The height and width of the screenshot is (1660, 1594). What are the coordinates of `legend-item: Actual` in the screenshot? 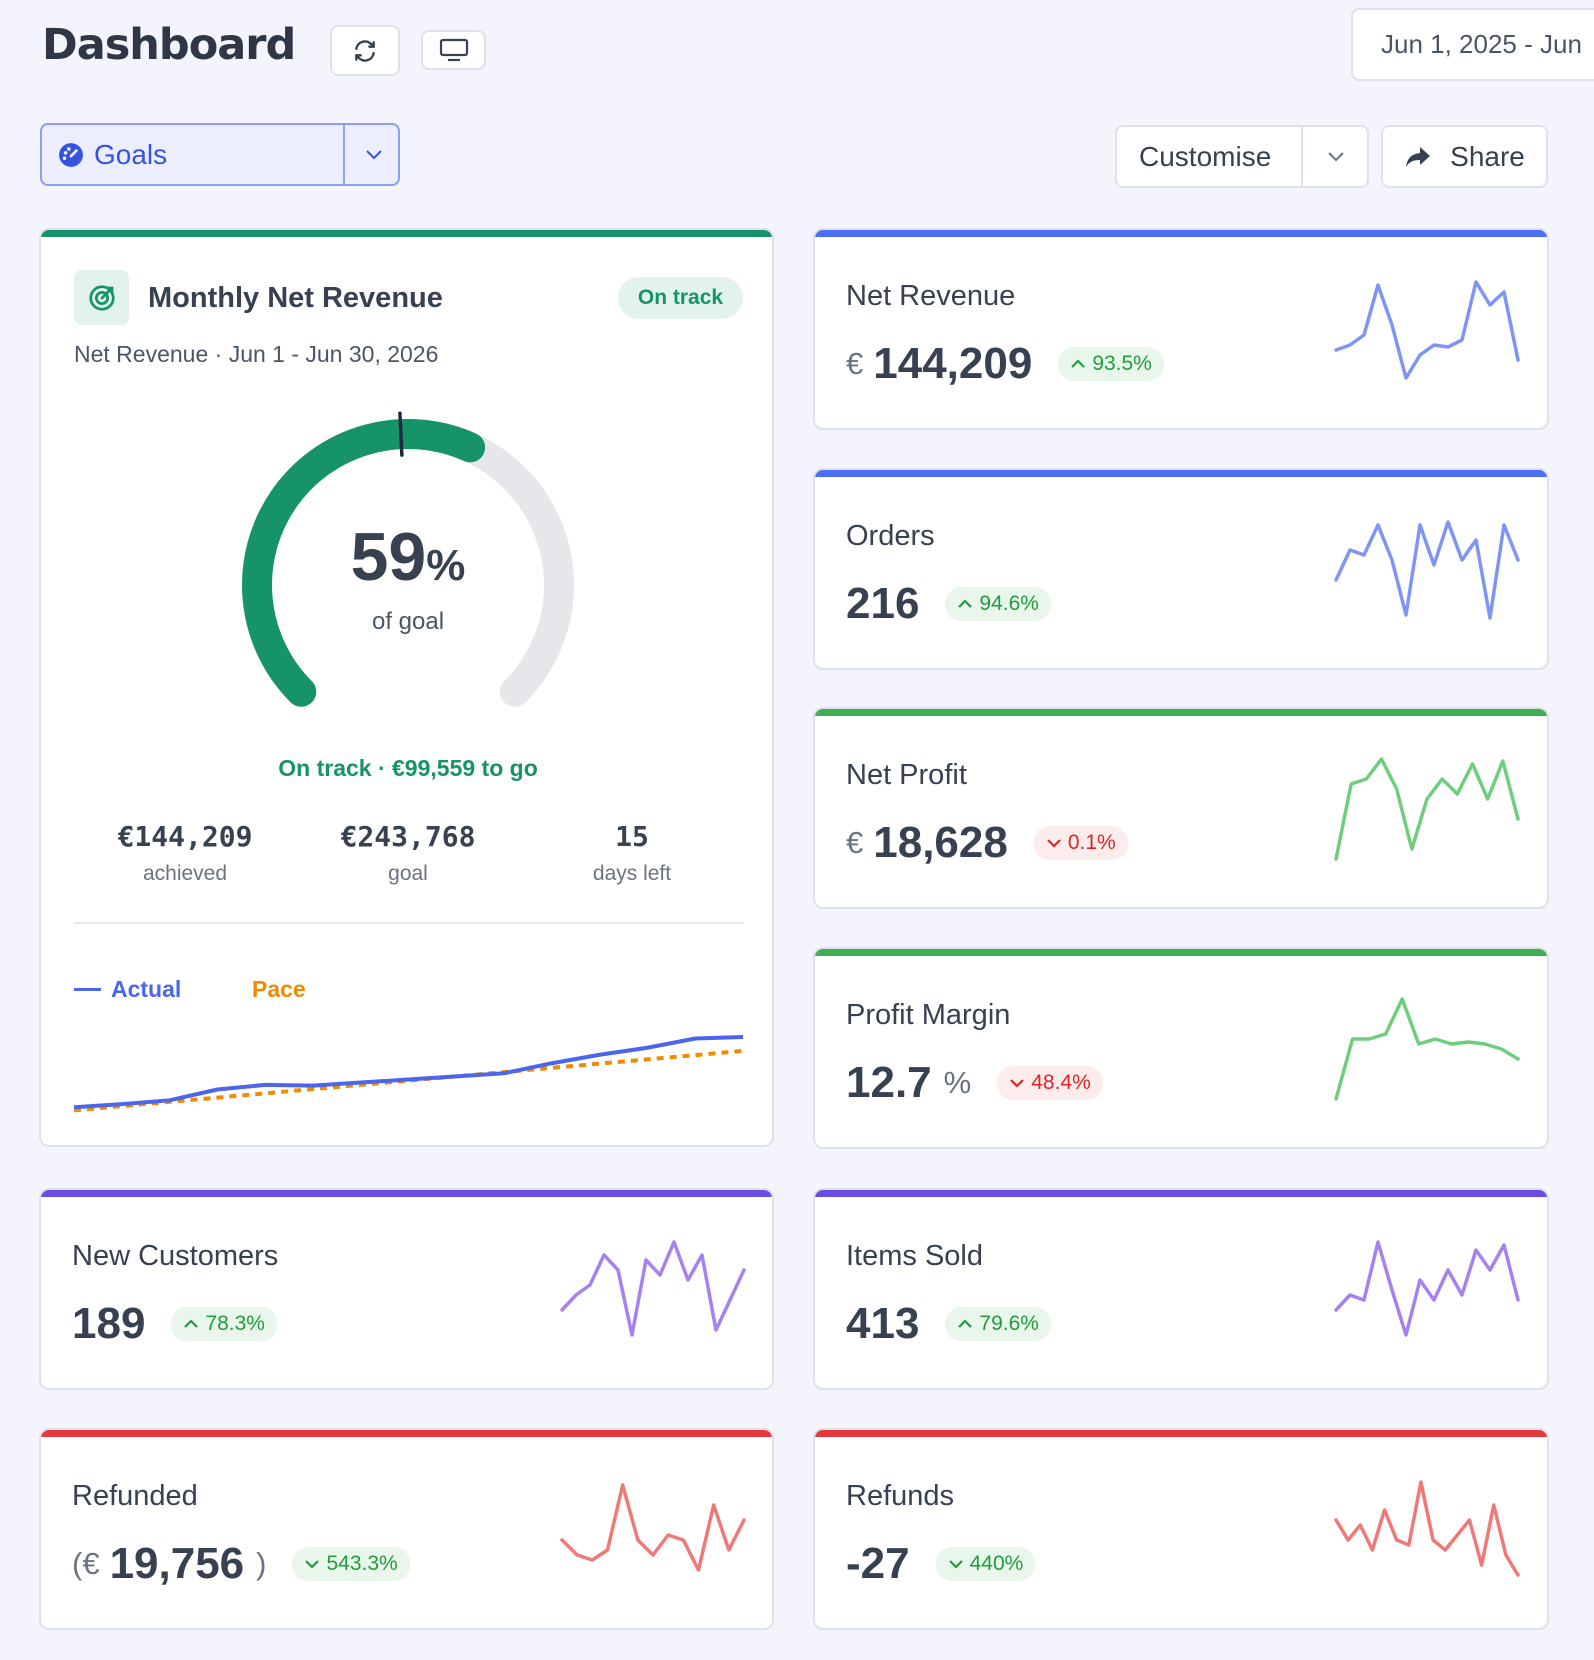 It's located at (127, 989).